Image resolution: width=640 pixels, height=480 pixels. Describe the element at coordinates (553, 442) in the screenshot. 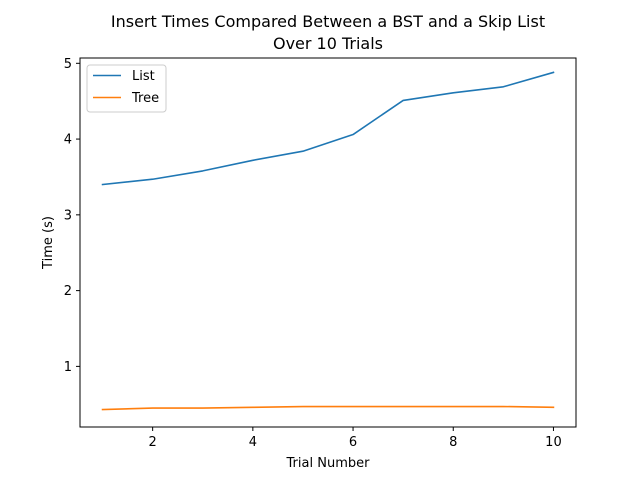

I see `x-tick-label: 10` at that location.